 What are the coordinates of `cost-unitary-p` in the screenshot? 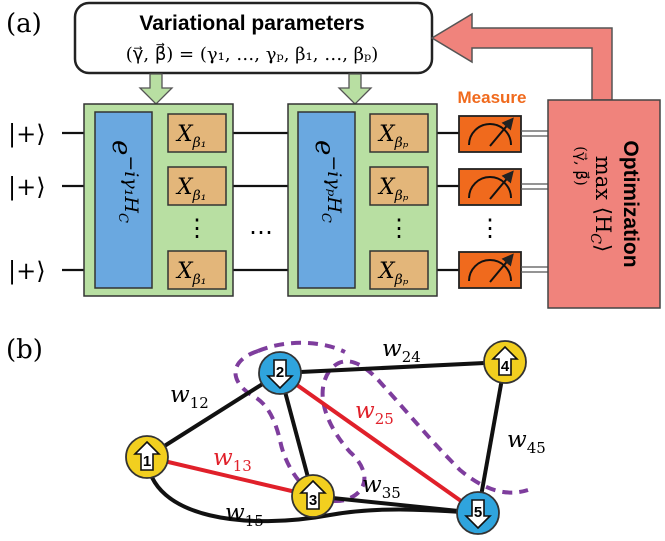 It's located at (326, 200).